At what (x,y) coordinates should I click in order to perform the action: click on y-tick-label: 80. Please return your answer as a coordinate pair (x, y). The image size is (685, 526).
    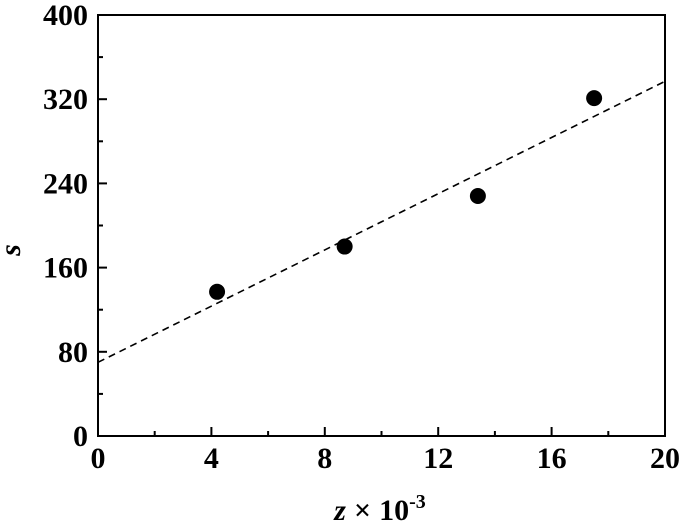
    Looking at the image, I should click on (73, 352).